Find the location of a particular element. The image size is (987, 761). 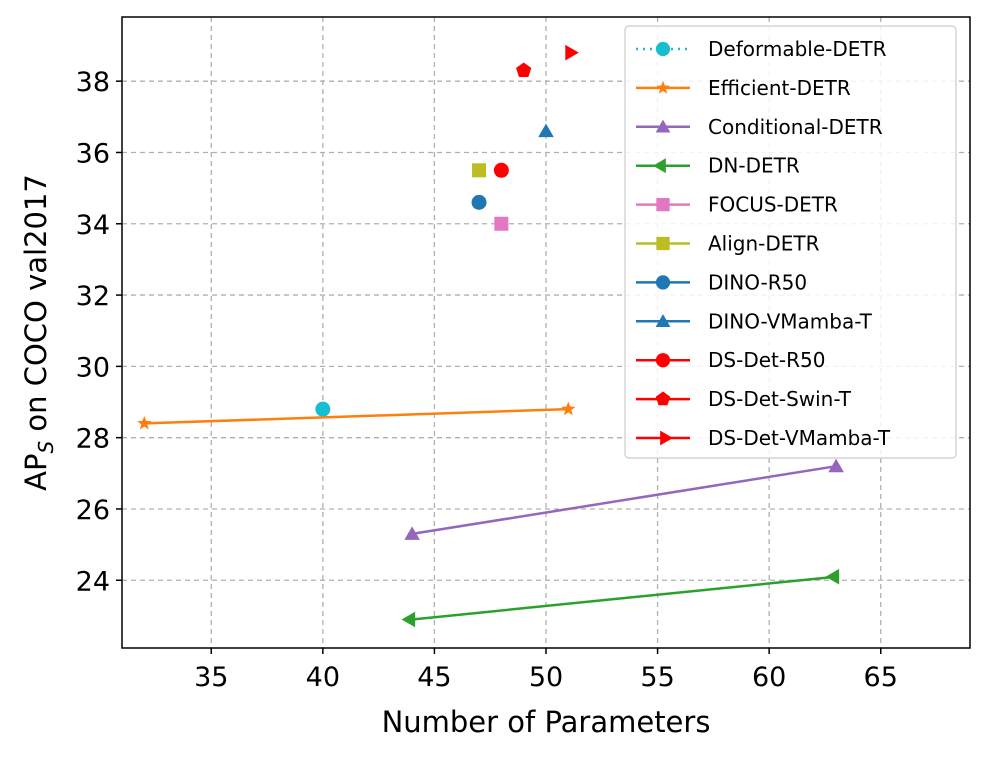

series-ds-det-swin-t is located at coordinates (524, 69).